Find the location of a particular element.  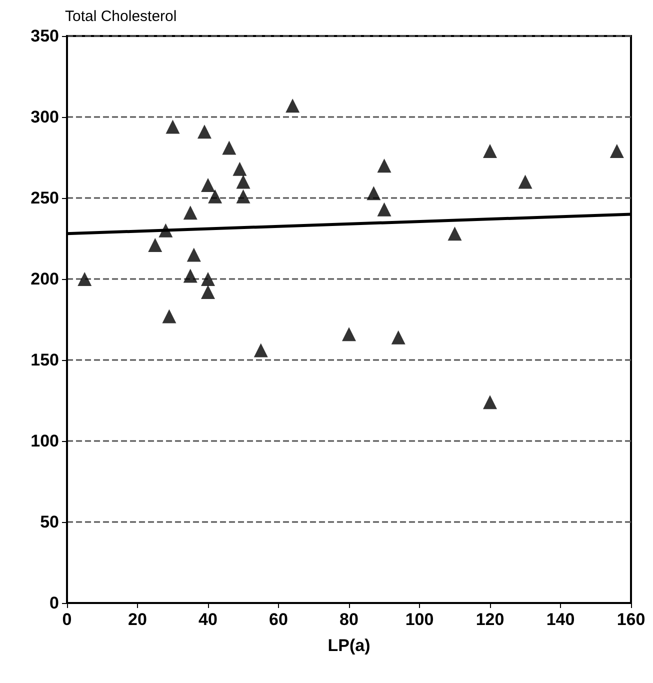

x-tick-label: 100 is located at coordinates (419, 619).